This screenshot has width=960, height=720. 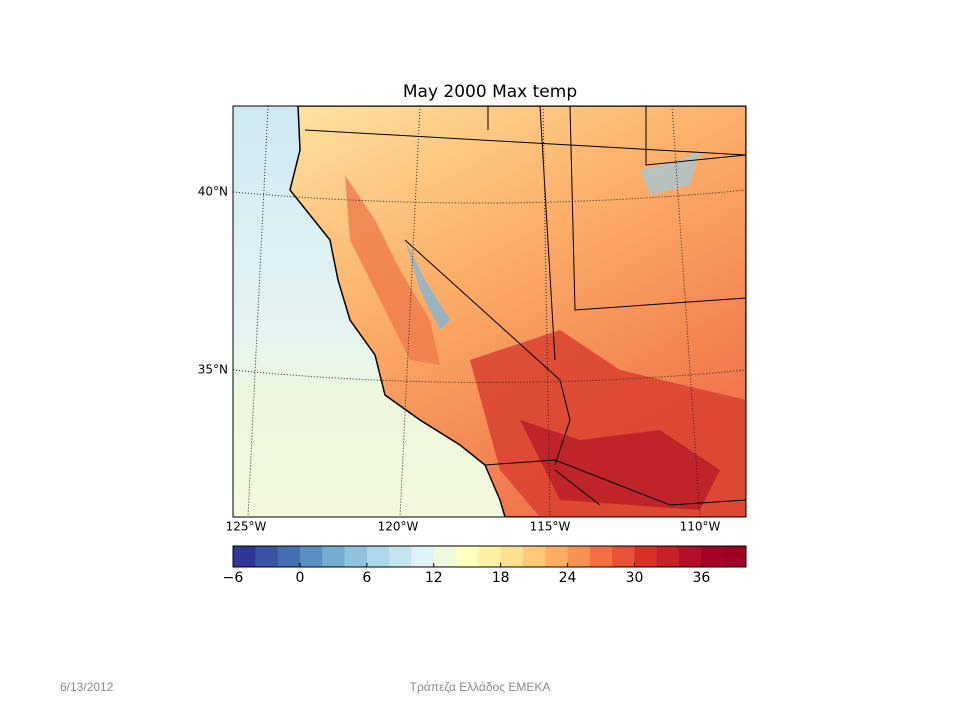 I want to click on colorbar-tick-label: −6, so click(x=233, y=578).